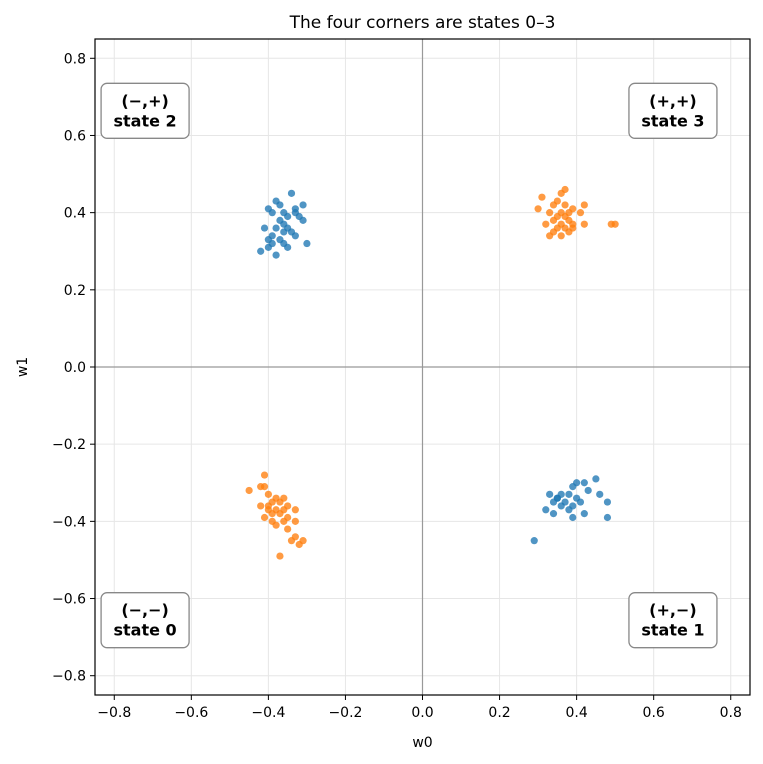 The width and height of the screenshot is (763, 764). What do you see at coordinates (75, 59) in the screenshot?
I see `y-tick-label: 0.8` at bounding box center [75, 59].